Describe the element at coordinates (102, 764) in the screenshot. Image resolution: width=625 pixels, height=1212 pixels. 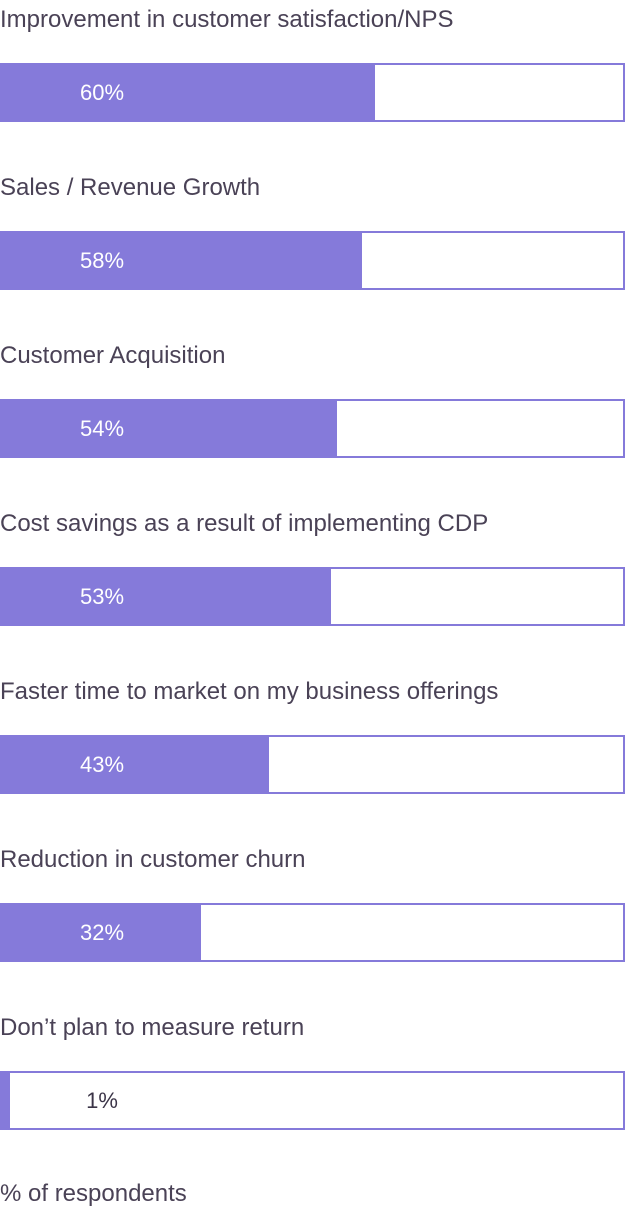
I see `value-label: 43%` at that location.